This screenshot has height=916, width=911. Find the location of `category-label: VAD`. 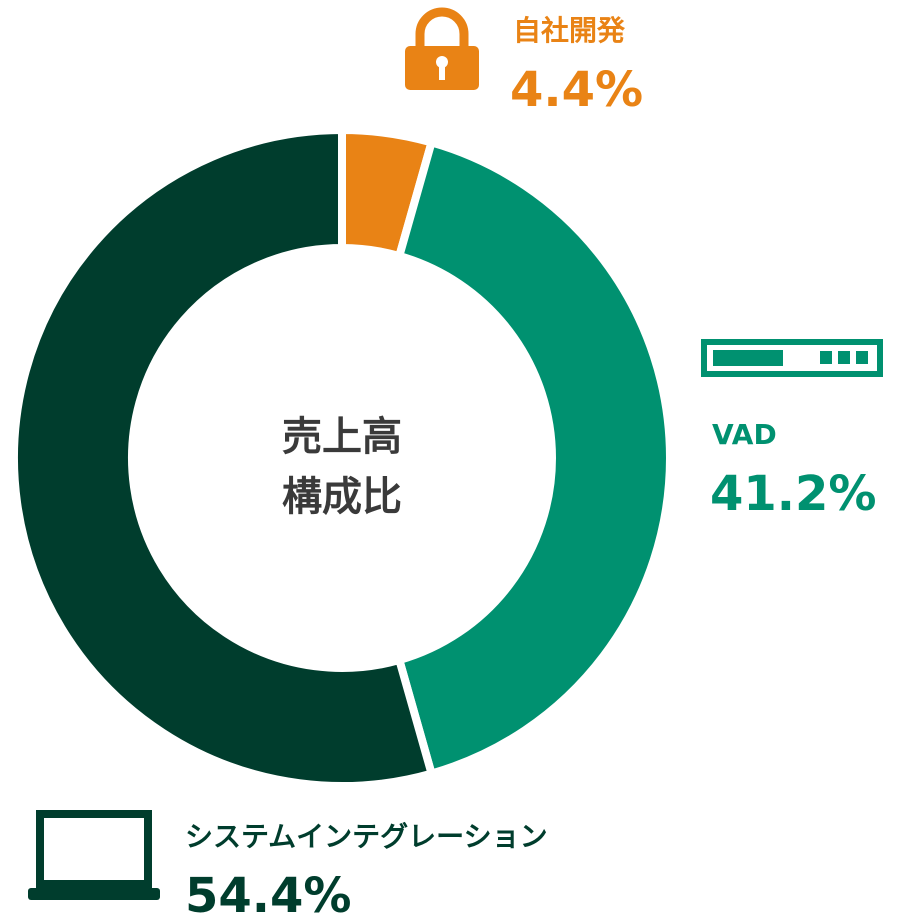

category-label: VAD is located at coordinates (744, 434).